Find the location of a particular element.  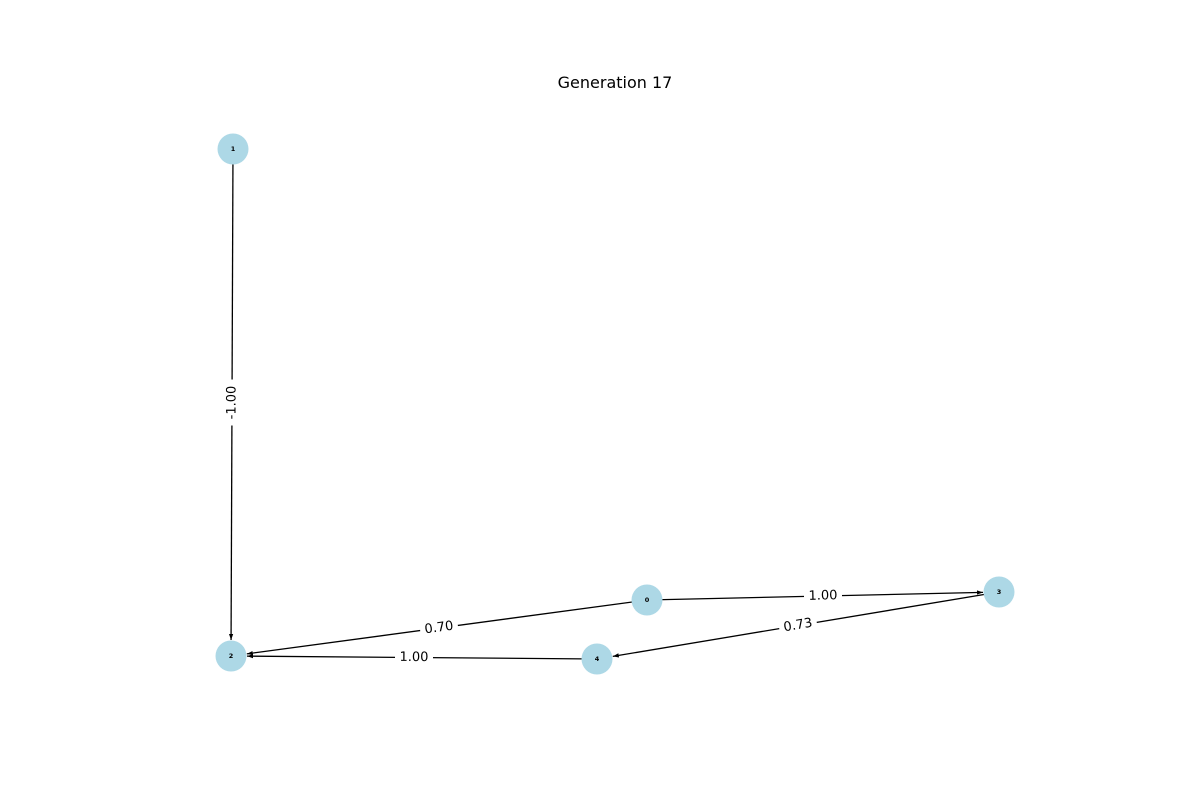

node-label: 0 is located at coordinates (647, 600).